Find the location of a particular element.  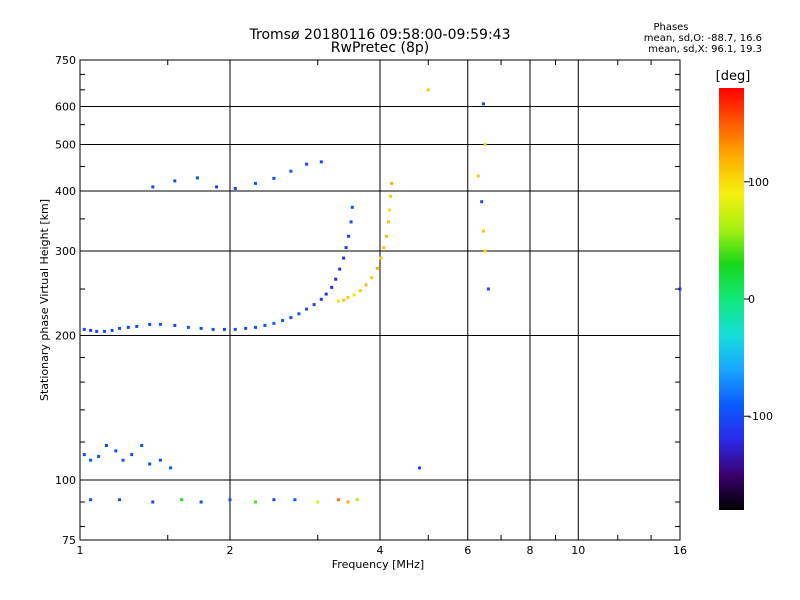

y-tick-label: 200 is located at coordinates (65, 336).